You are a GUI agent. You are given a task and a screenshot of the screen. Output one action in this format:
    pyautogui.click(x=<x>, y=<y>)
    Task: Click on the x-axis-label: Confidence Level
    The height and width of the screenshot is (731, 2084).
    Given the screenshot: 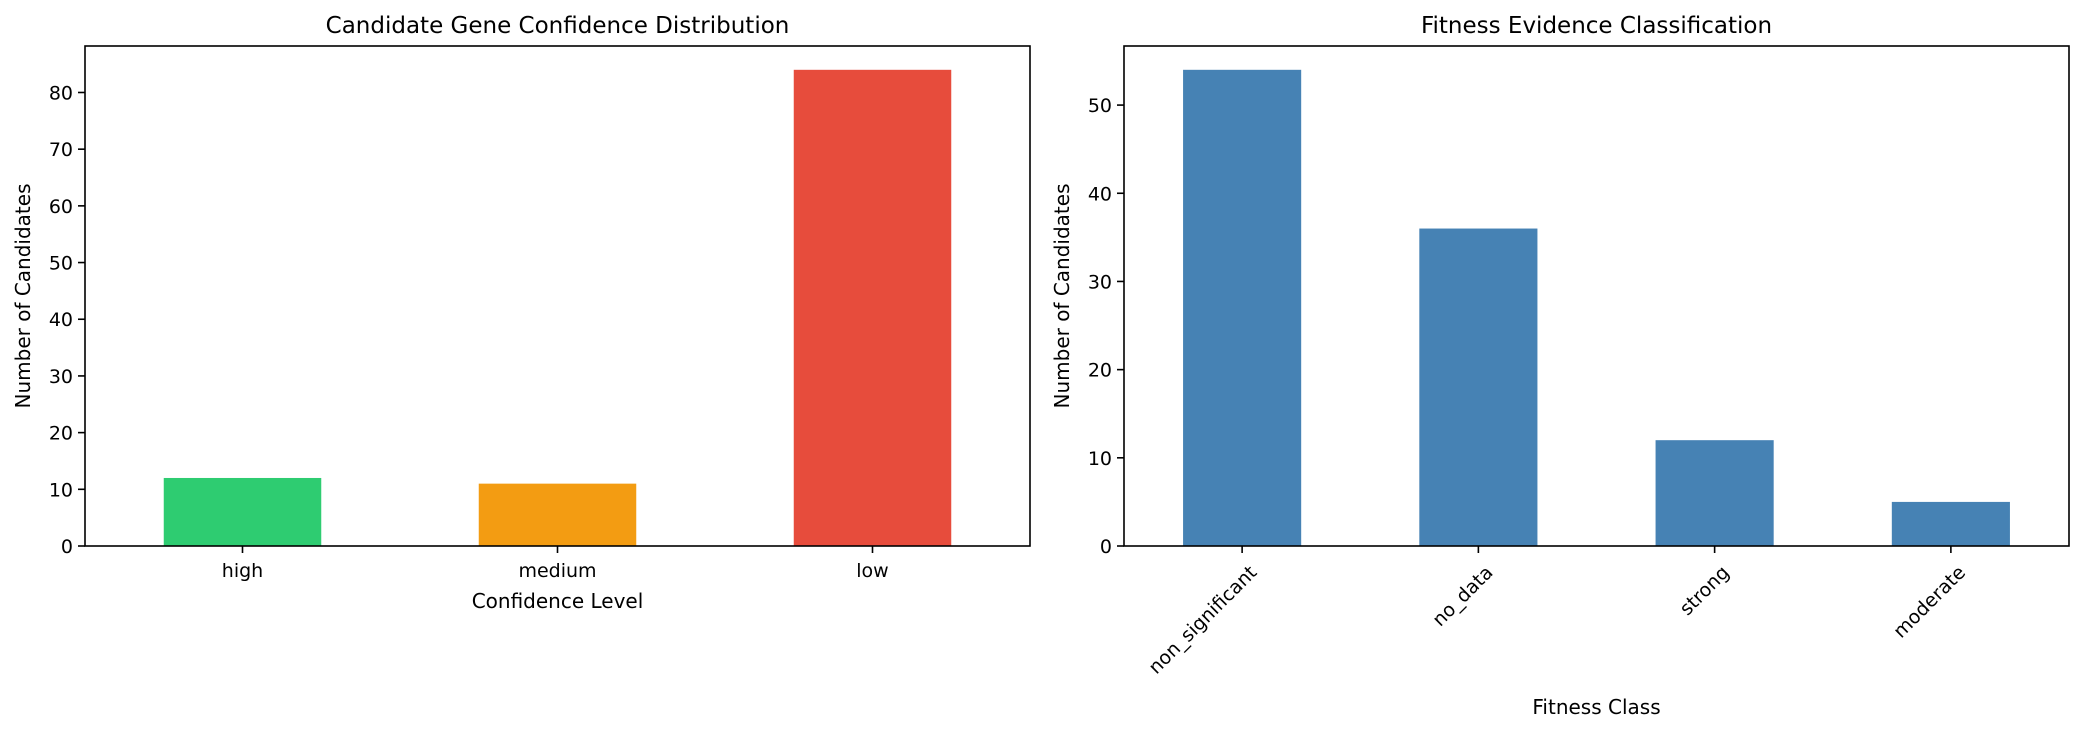 What is the action you would take?
    pyautogui.click(x=558, y=601)
    